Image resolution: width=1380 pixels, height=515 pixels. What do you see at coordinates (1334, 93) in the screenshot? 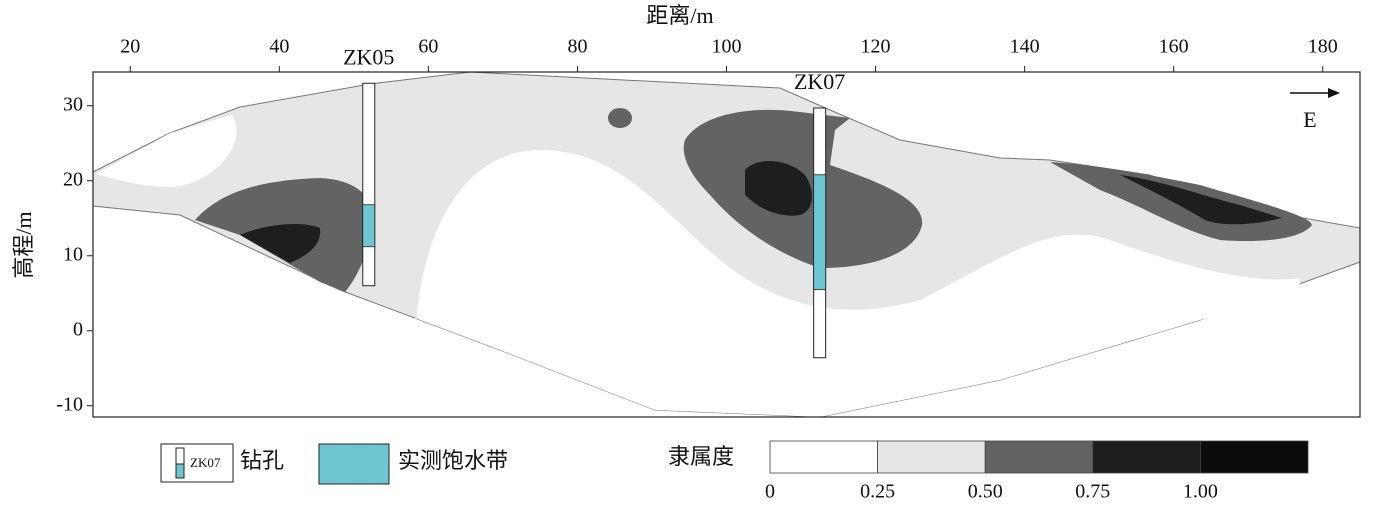
I see `direction-arrow-head` at bounding box center [1334, 93].